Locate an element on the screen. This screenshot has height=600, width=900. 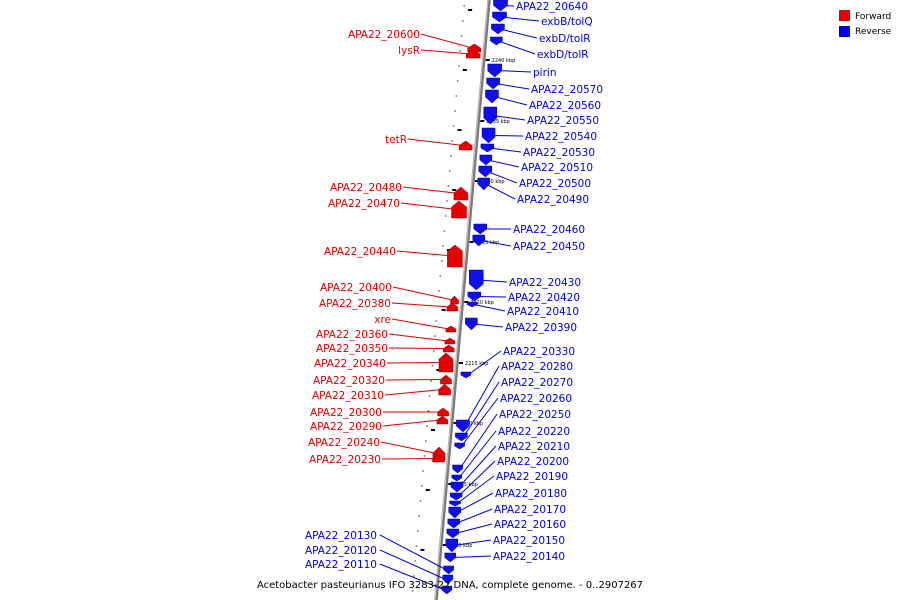
reverse-gene-label: APA22_20550 is located at coordinates (563, 121).